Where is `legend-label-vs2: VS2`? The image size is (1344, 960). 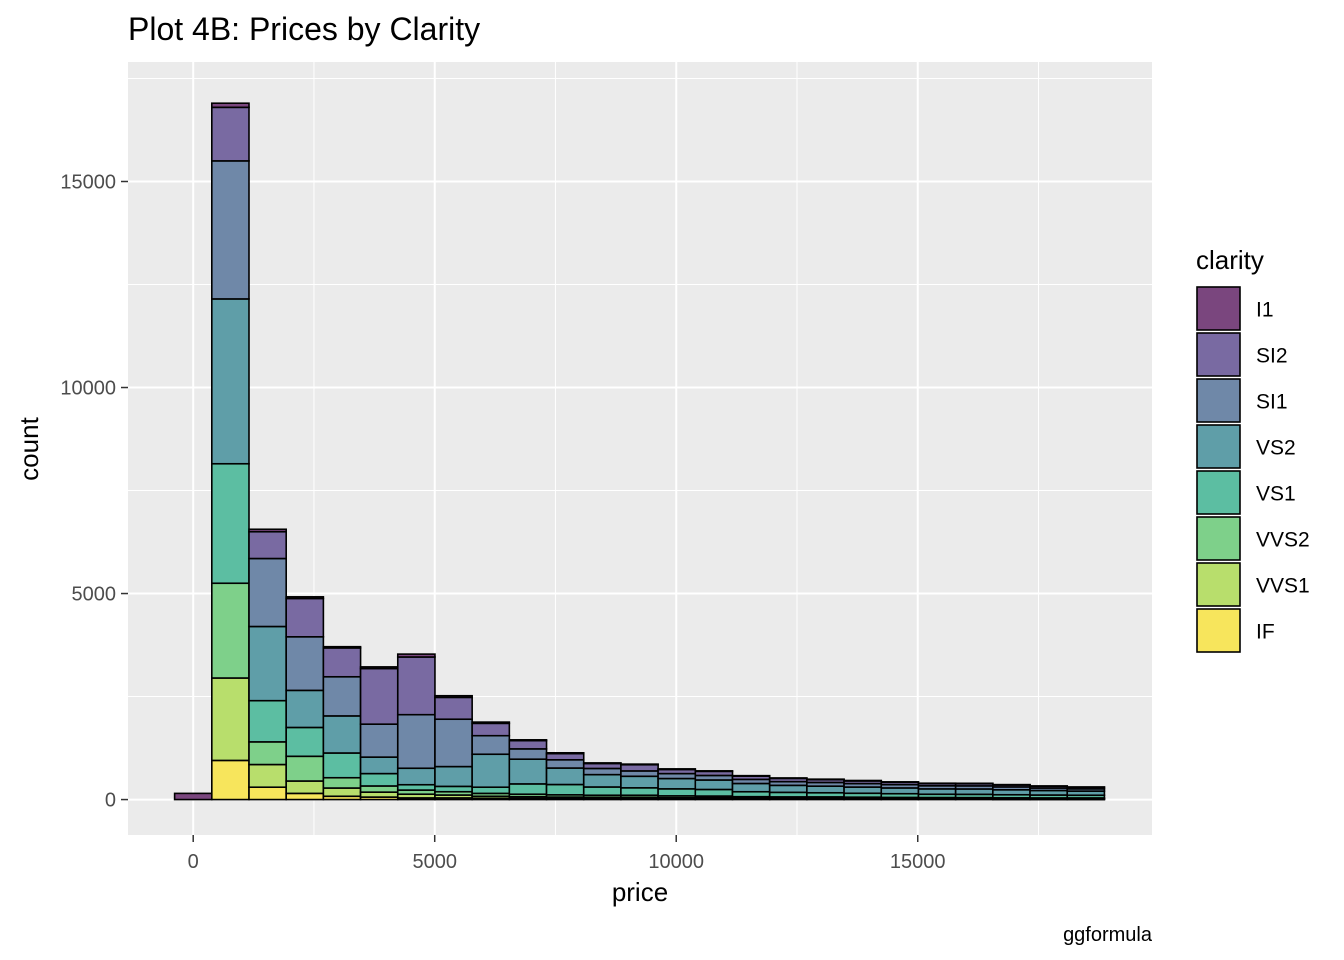
legend-label-vs2: VS2 is located at coordinates (1276, 448).